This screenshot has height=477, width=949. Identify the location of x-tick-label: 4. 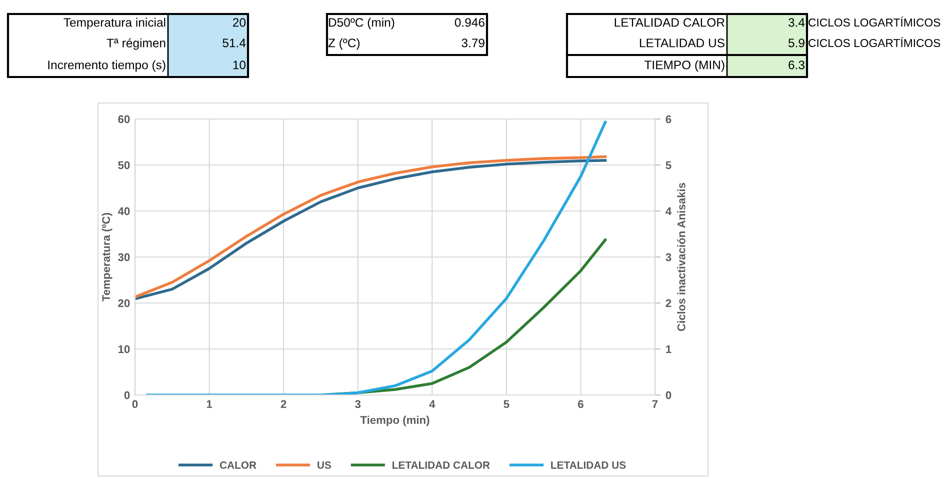
(432, 404).